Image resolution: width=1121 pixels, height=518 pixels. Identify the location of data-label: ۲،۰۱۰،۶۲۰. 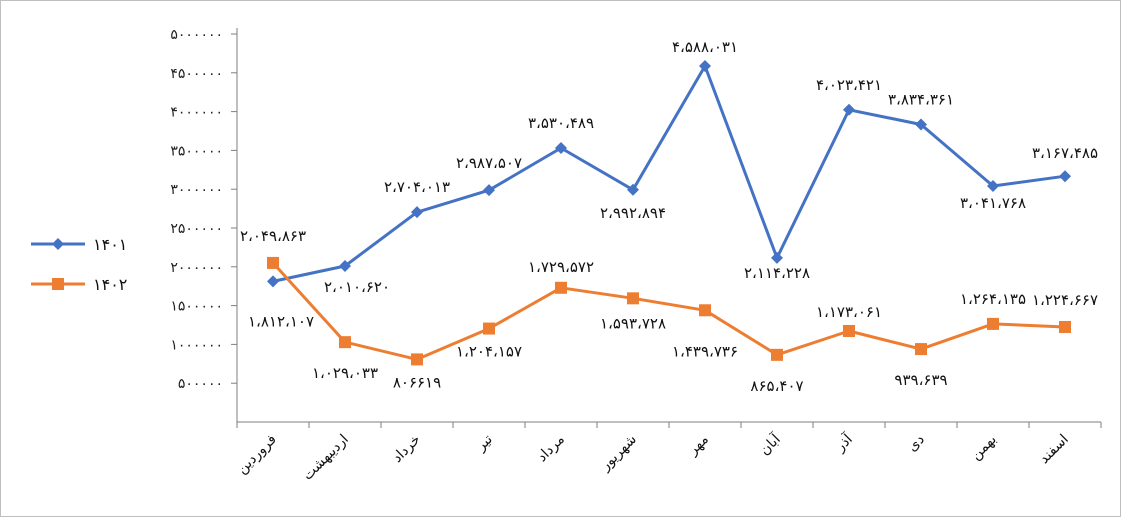
(357, 287).